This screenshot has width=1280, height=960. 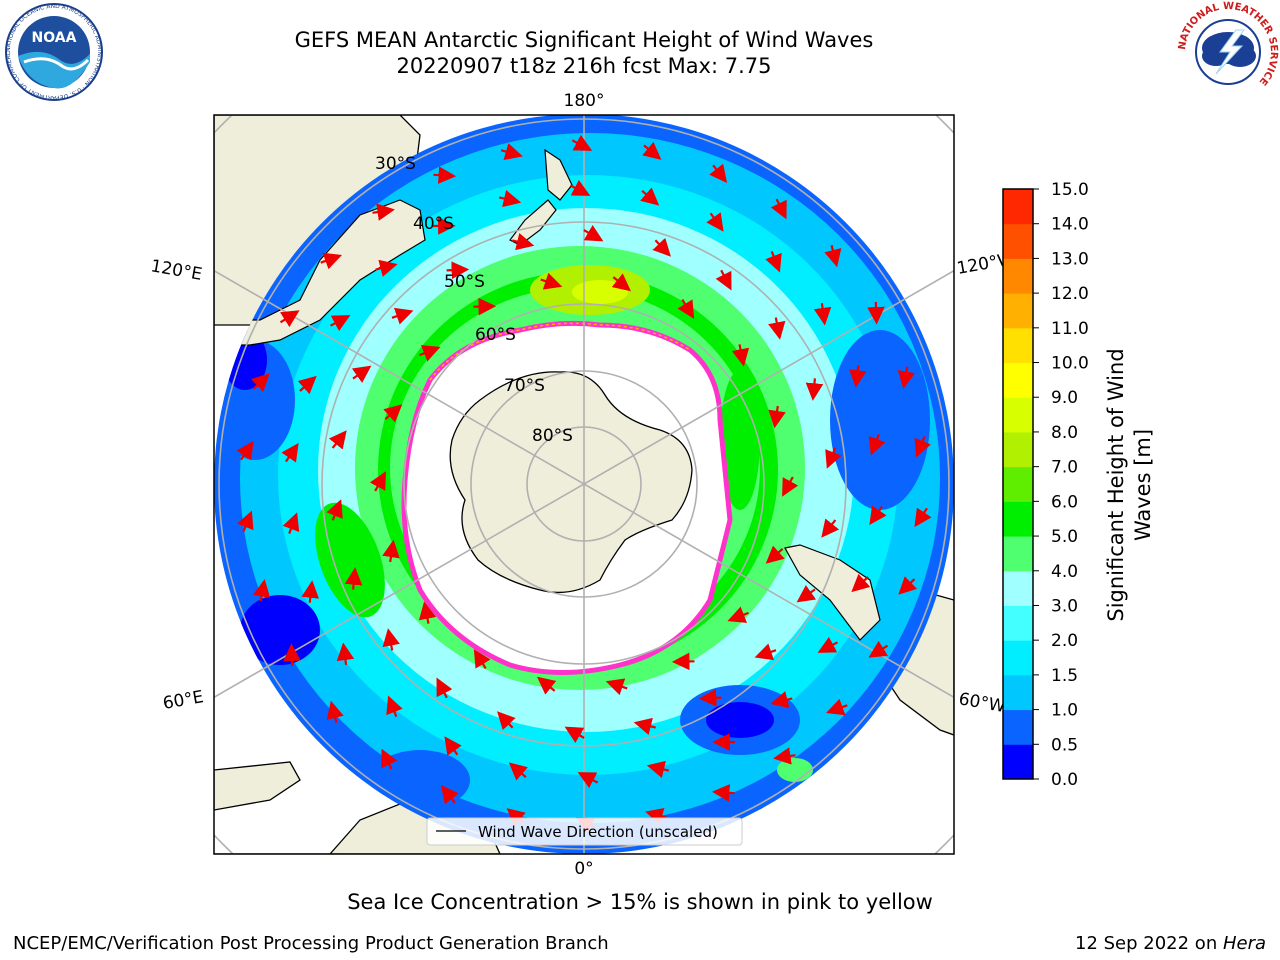 What do you see at coordinates (1064, 780) in the screenshot?
I see `colorbar-tick-label: 0.0` at bounding box center [1064, 780].